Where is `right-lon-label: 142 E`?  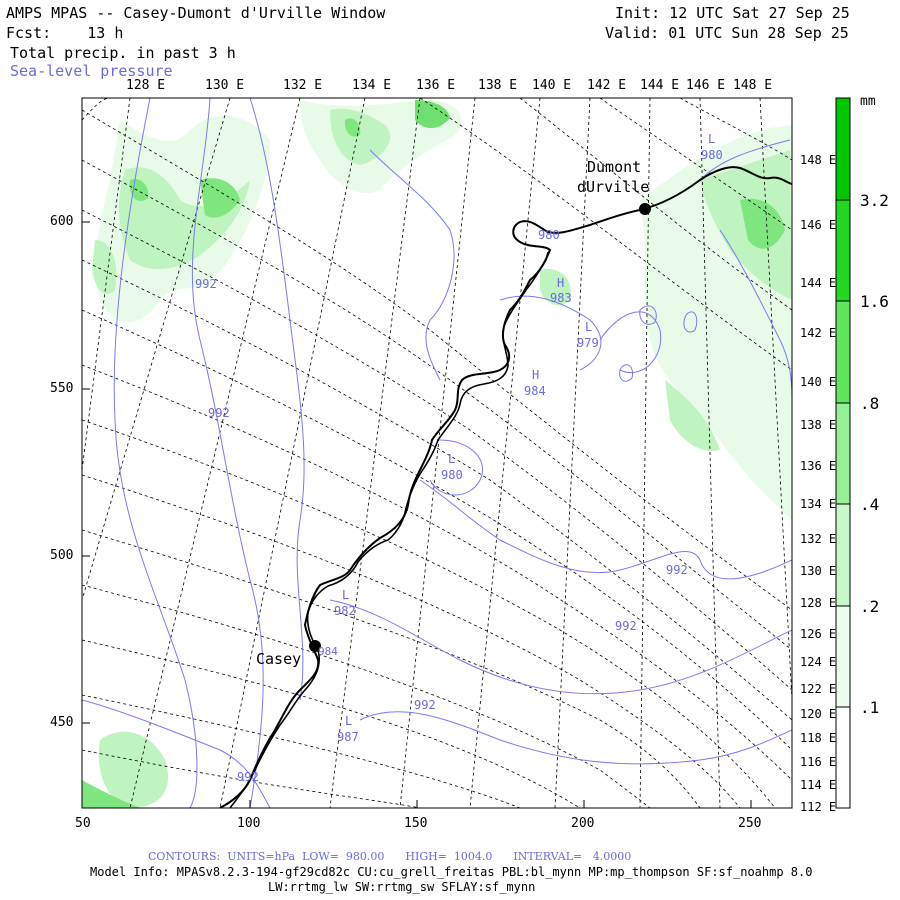 right-lon-label: 142 E is located at coordinates (818, 333).